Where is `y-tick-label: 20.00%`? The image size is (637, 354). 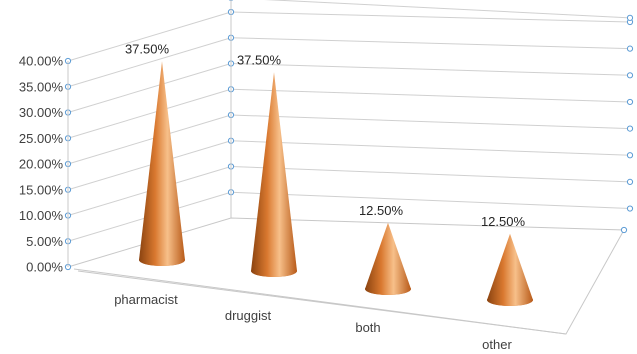
y-tick-label: 20.00% is located at coordinates (41, 164).